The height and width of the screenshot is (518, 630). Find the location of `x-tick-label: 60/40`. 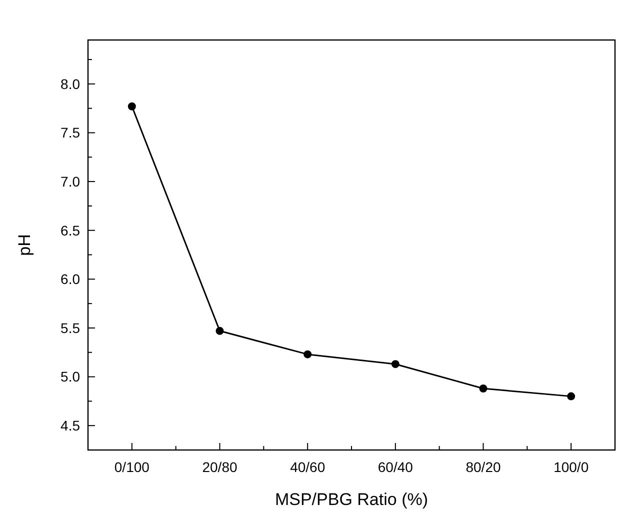

x-tick-label: 60/40 is located at coordinates (396, 467).